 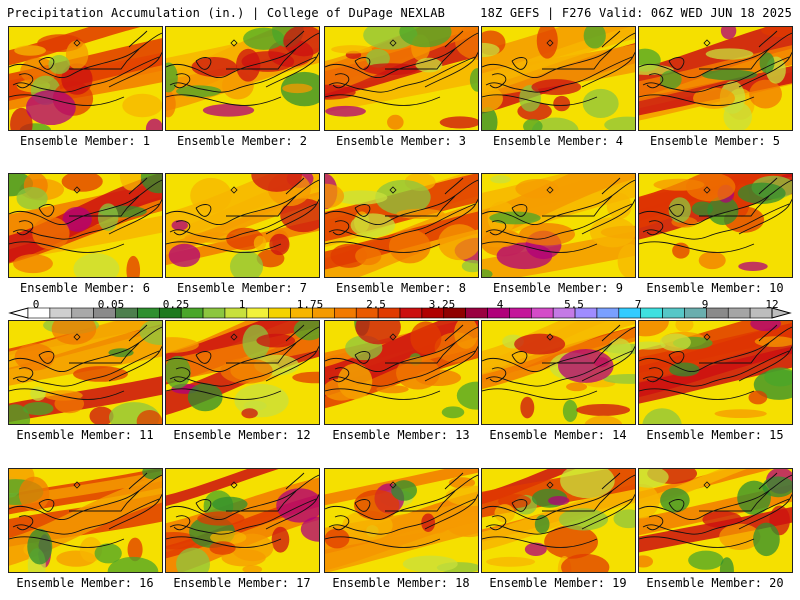 What do you see at coordinates (558, 141) in the screenshot?
I see `ensemble-member-label: Ensemble Member: 4` at bounding box center [558, 141].